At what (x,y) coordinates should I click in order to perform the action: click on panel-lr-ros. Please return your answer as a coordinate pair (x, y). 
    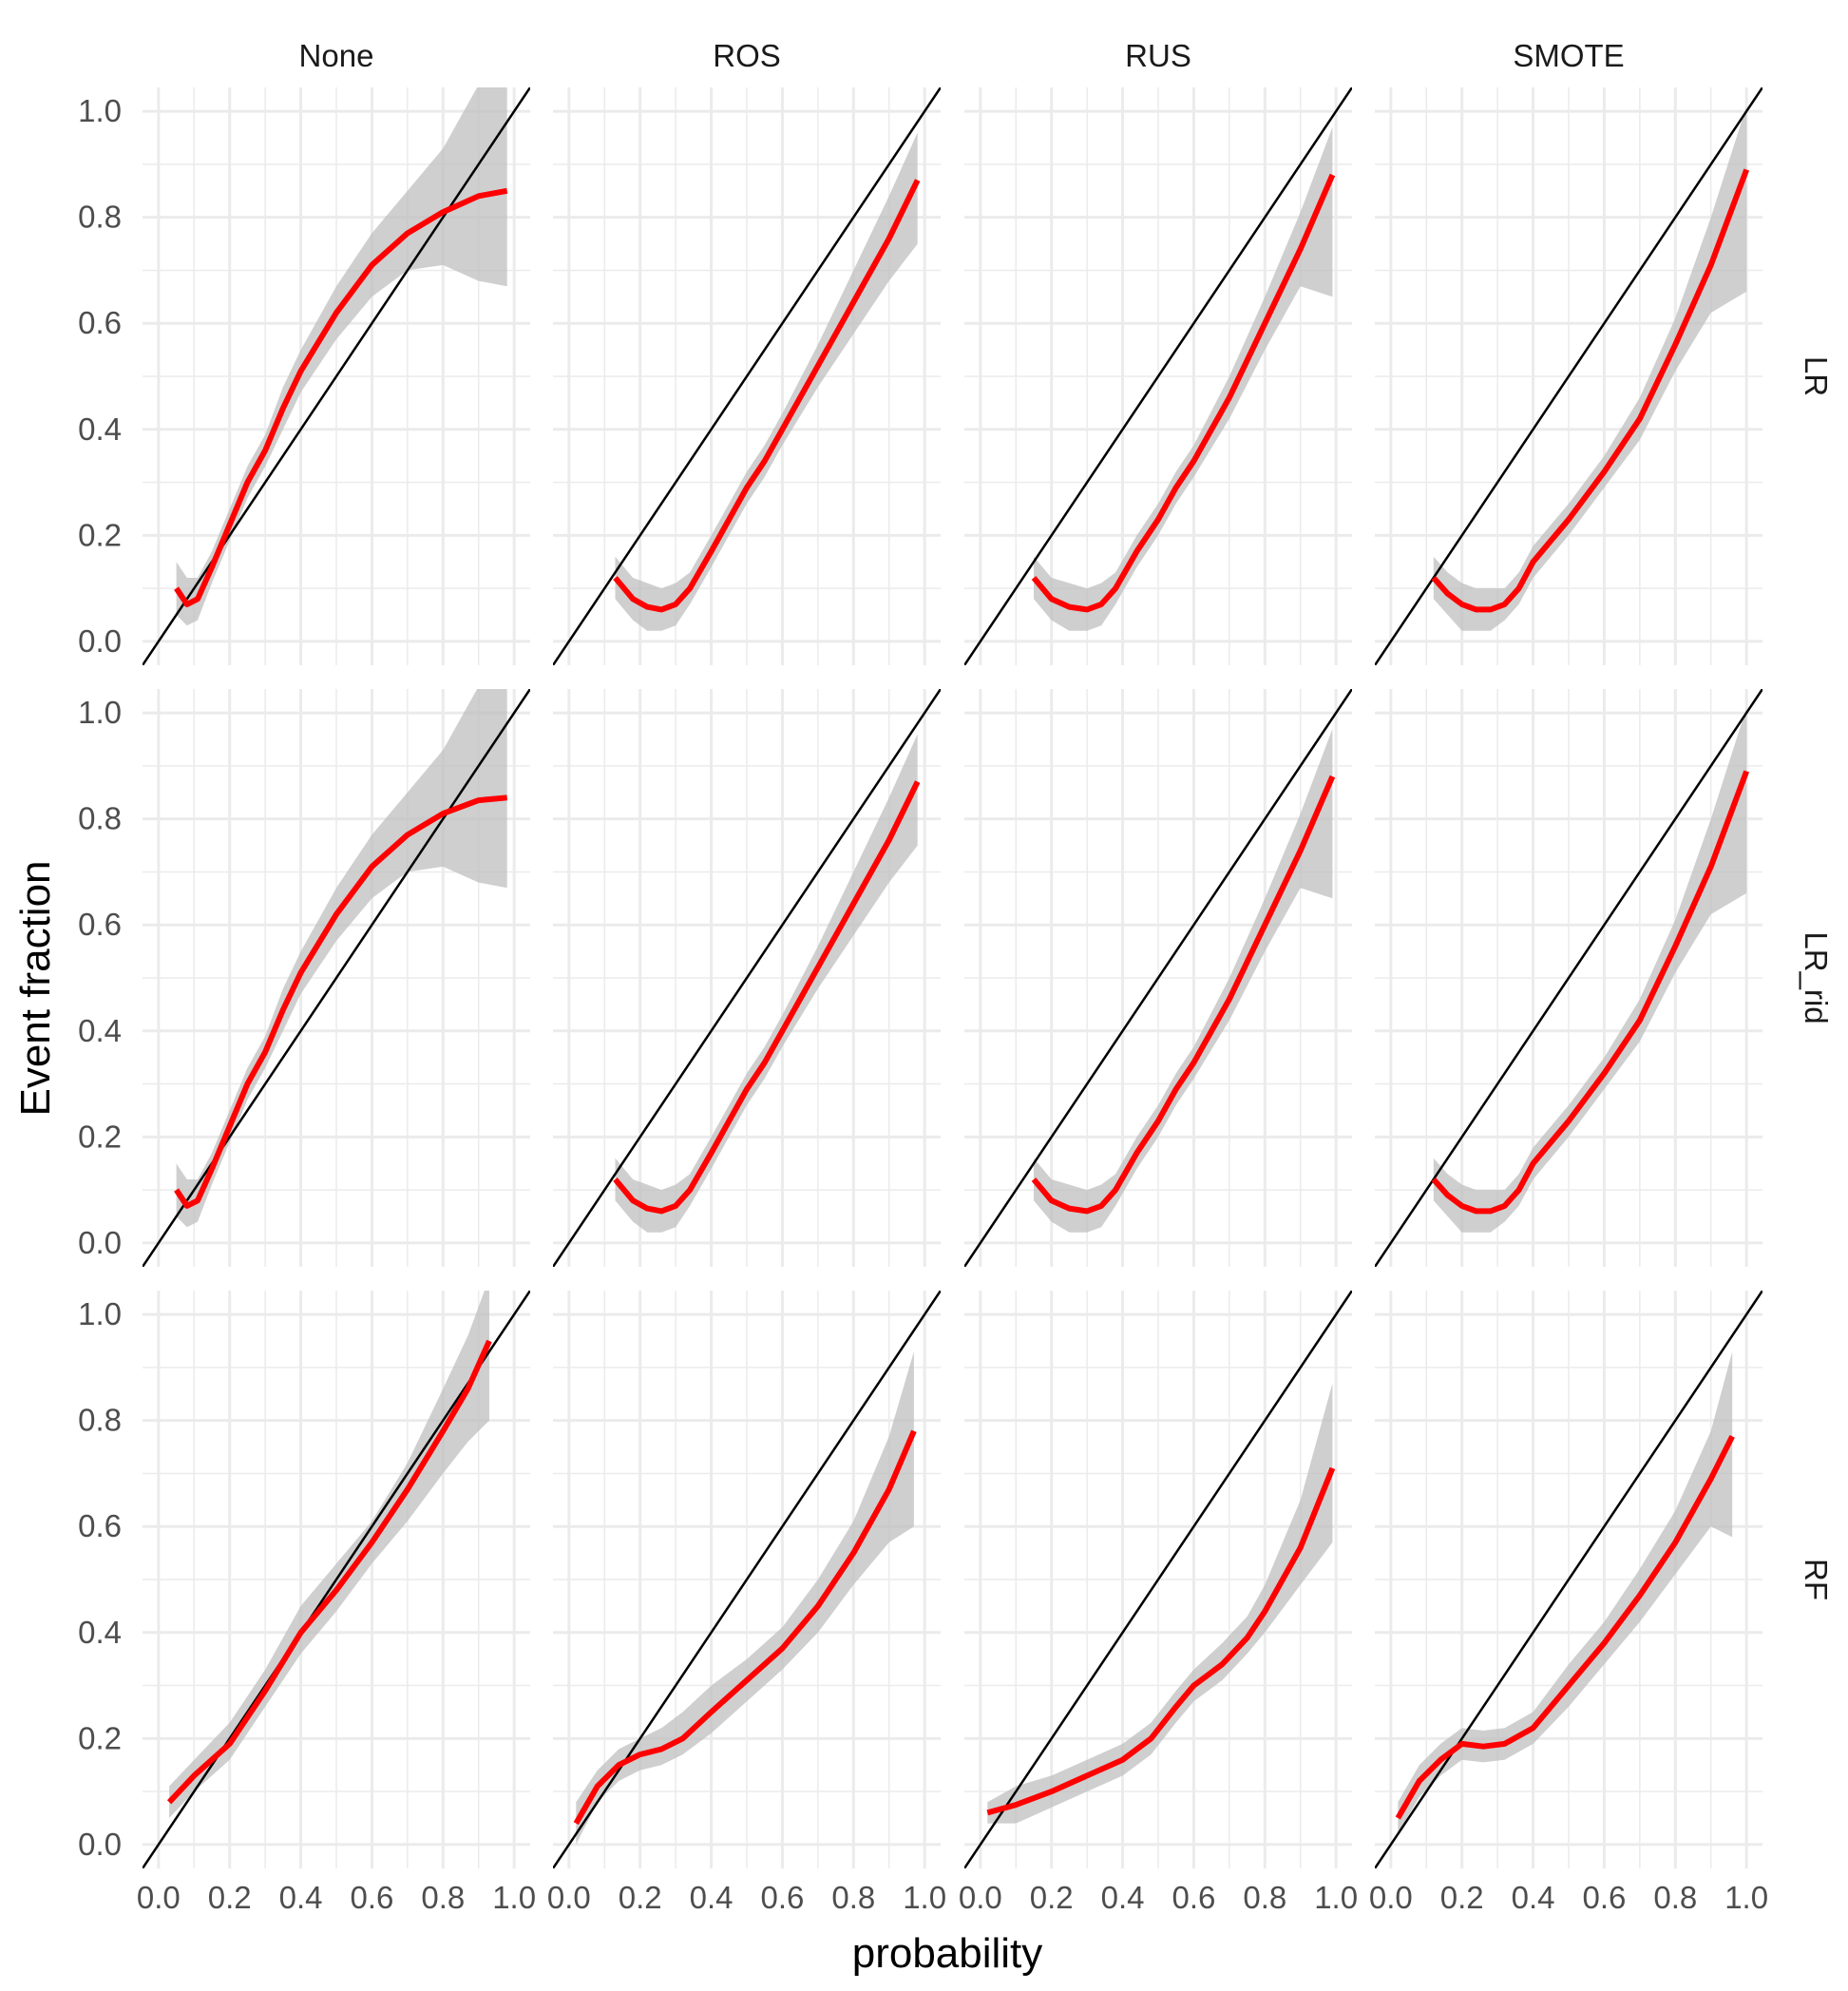
    Looking at the image, I should click on (747, 376).